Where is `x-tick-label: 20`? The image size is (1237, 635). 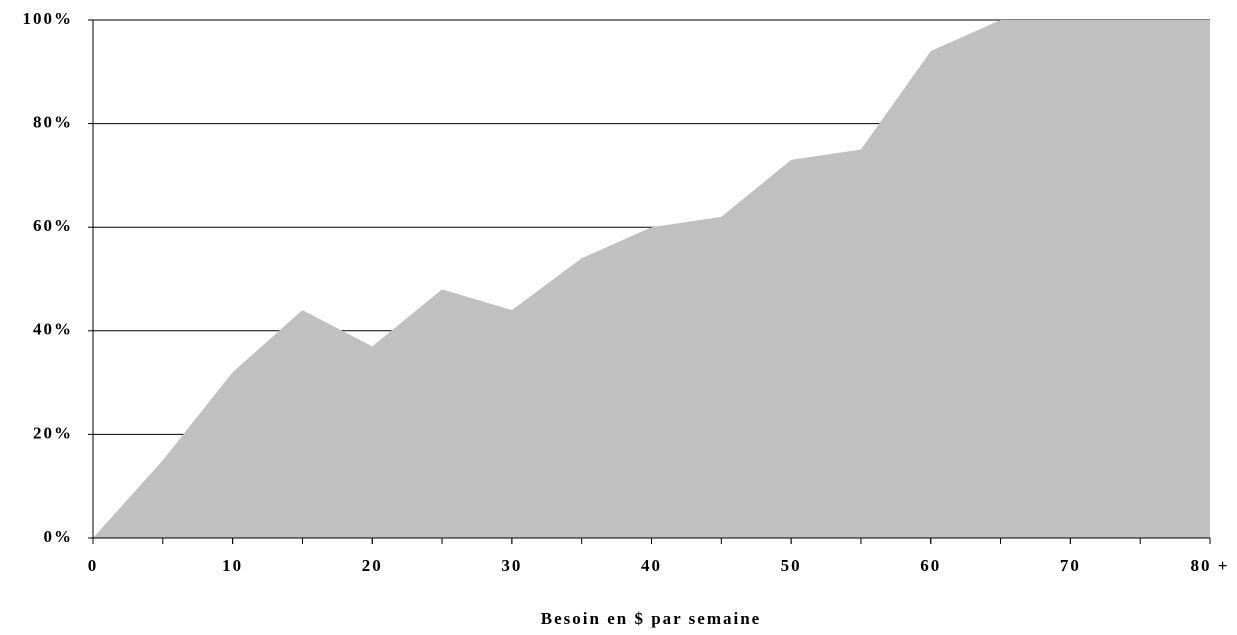
x-tick-label: 20 is located at coordinates (372, 565).